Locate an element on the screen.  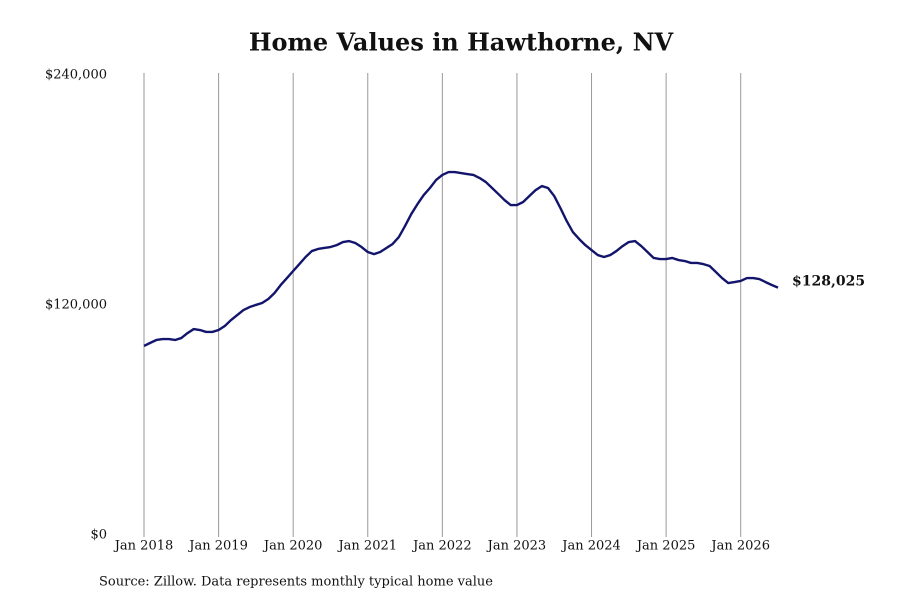
y-tick-label: $120,000 is located at coordinates (76, 305).